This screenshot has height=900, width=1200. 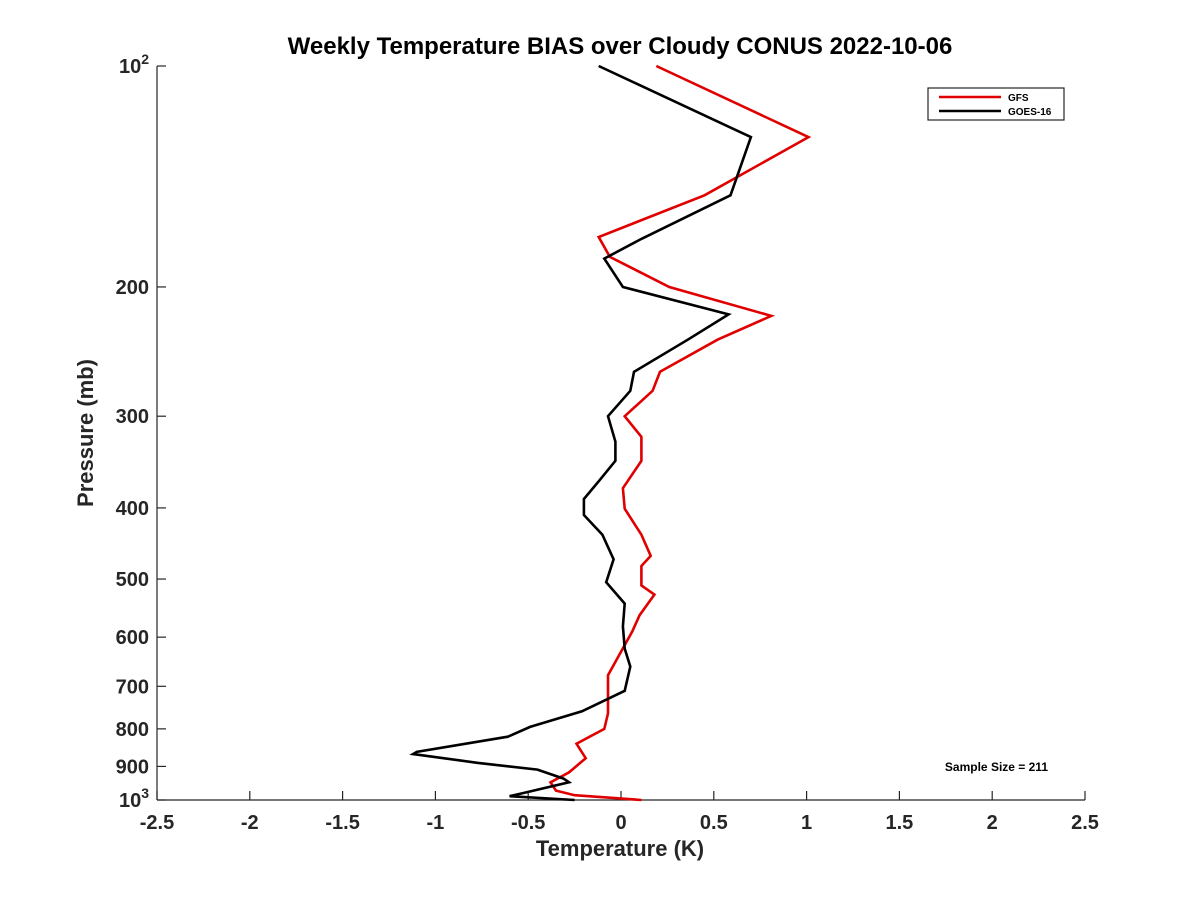 What do you see at coordinates (528, 823) in the screenshot?
I see `x-tick-label: -0.5` at bounding box center [528, 823].